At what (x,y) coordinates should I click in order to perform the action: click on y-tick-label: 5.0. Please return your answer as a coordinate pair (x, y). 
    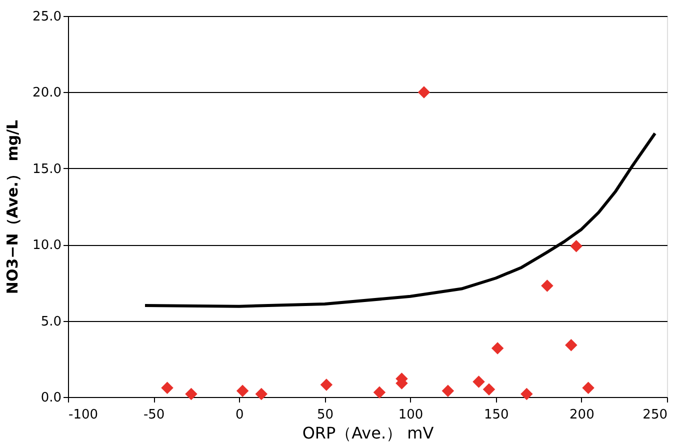
    Looking at the image, I should click on (51, 322).